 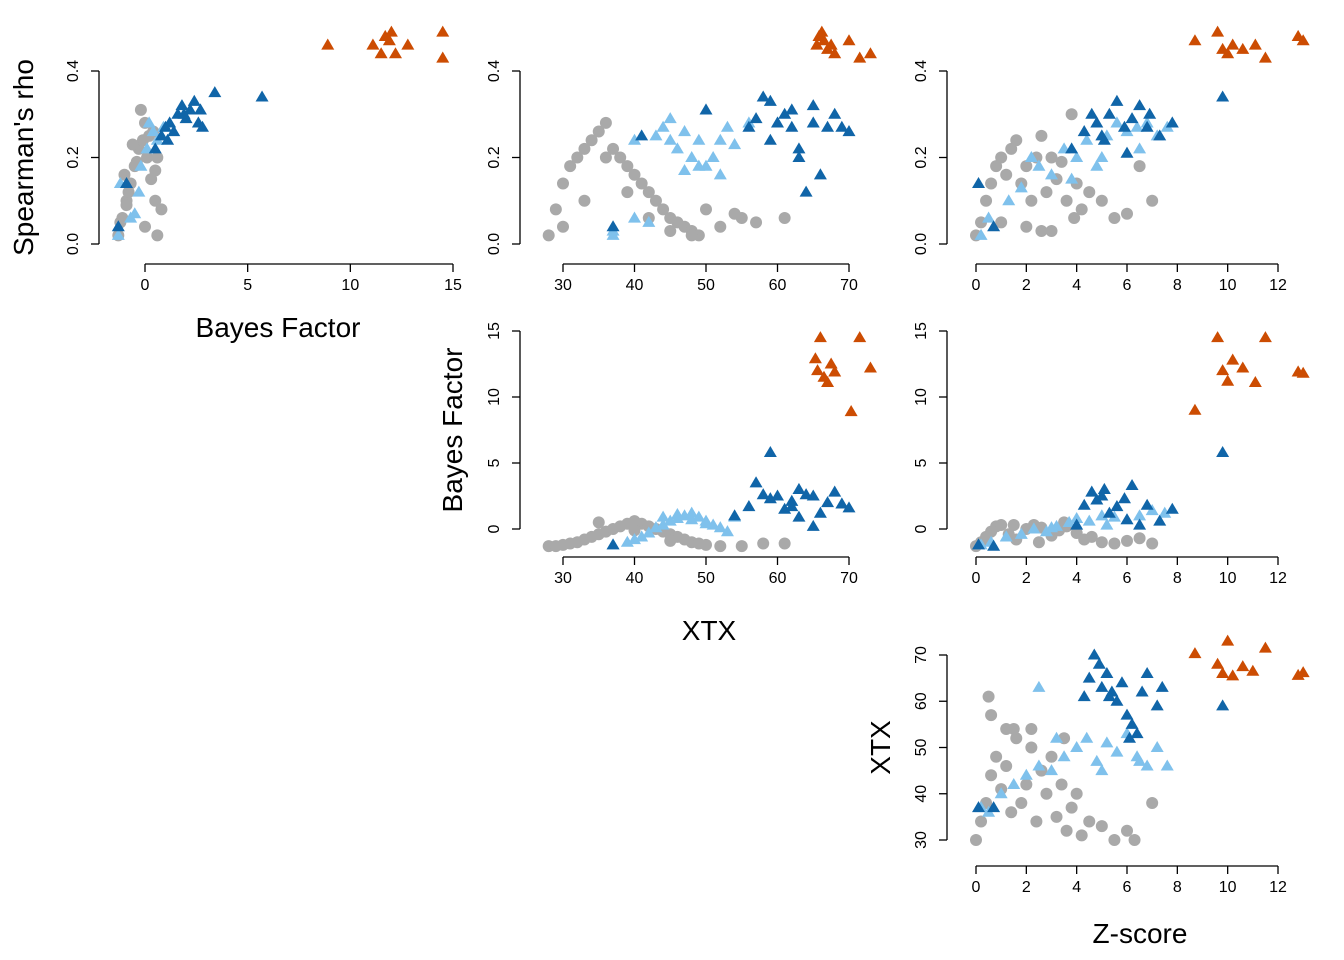 What do you see at coordinates (731, 497) in the screenshot?
I see `series-dark_blue` at bounding box center [731, 497].